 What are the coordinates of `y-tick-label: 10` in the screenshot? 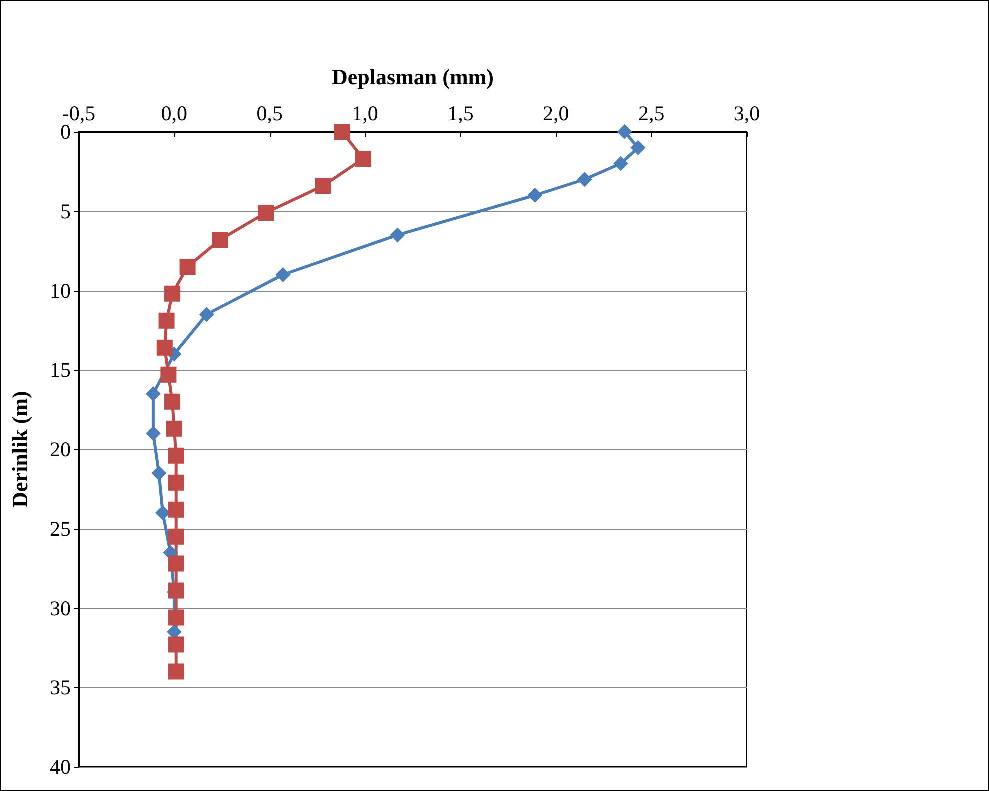 It's located at (60, 290).